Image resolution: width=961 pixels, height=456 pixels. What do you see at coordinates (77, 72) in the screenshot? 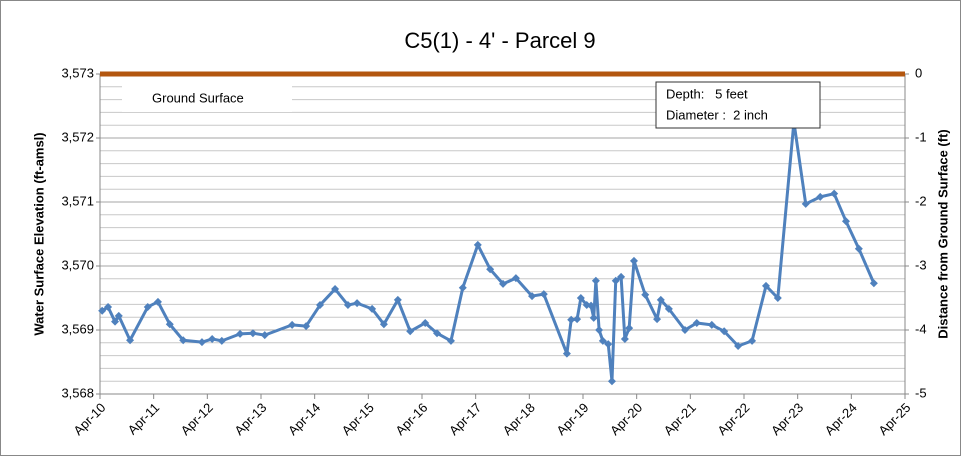
I see `y-tick-label: 3,573` at bounding box center [77, 72].